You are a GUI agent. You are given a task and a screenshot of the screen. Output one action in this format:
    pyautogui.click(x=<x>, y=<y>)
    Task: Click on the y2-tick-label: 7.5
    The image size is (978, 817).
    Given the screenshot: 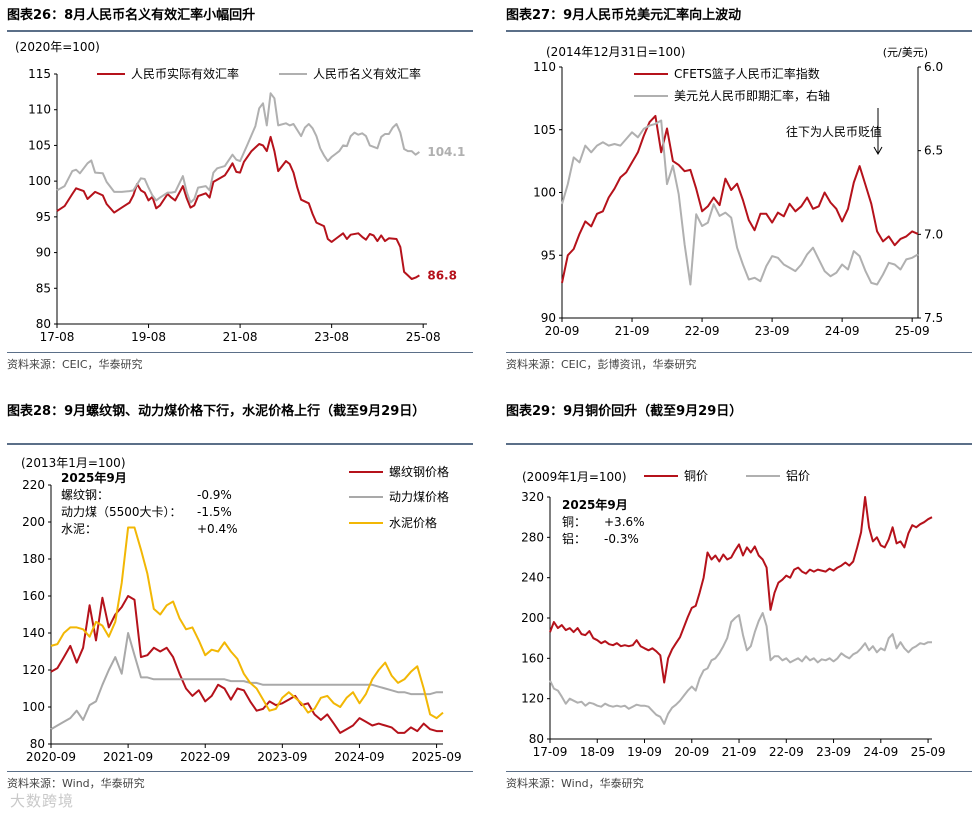 What is the action you would take?
    pyautogui.click(x=933, y=318)
    